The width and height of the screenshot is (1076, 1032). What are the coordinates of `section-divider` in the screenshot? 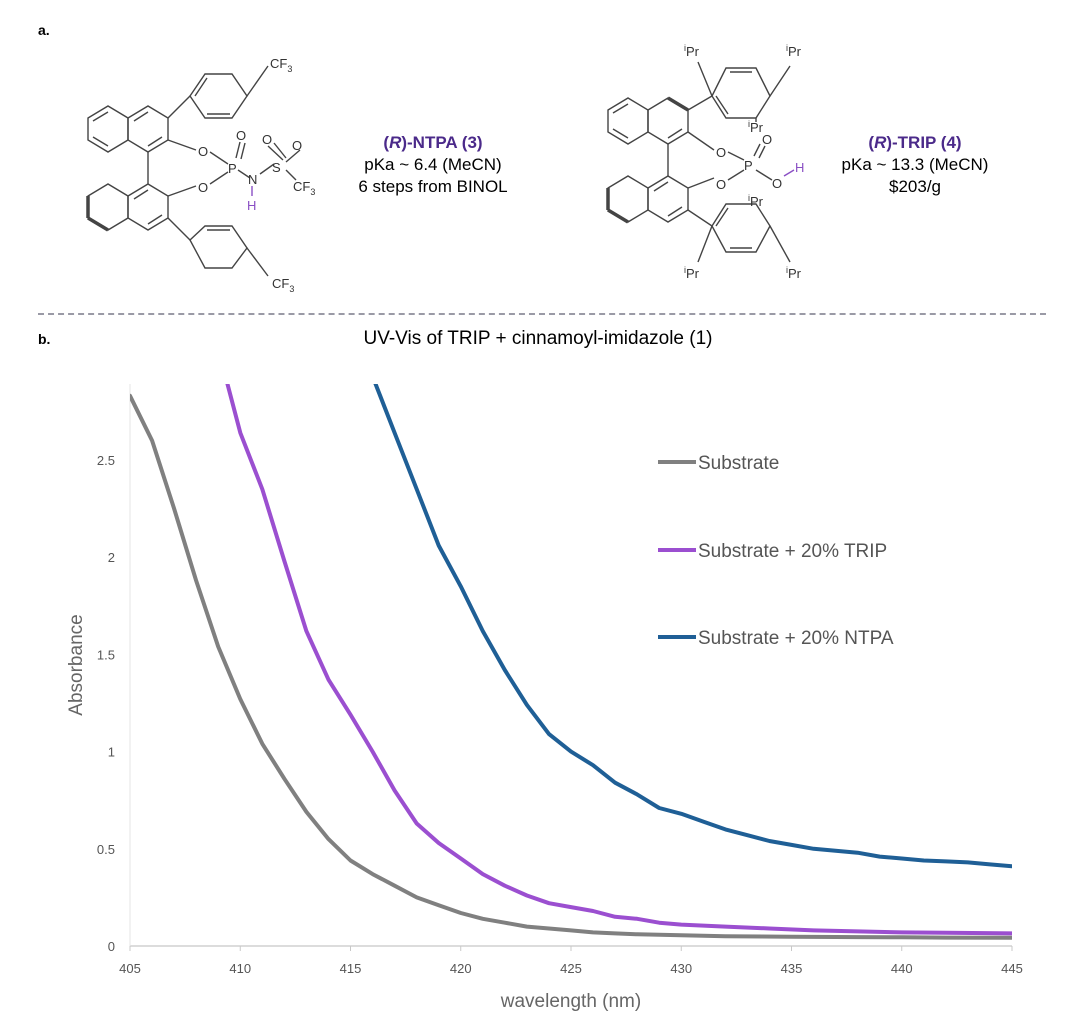 It's located at (542, 314).